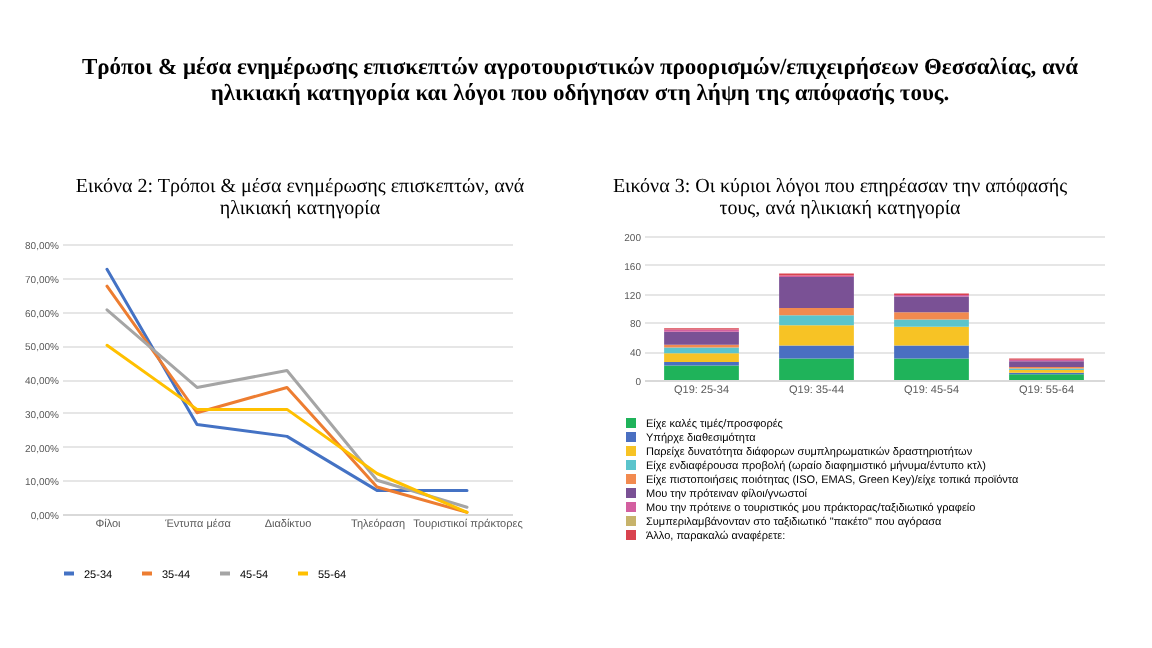  I want to click on text: Τρόποι & μέσα ενημέρωσης επισκεπτών αγροτουριστικών προορισμών/επιχειρήσεων Θεσσαλίας, ανά ηλικιακή κατηγορία και λόγοι που οδήγησαν στη λήψη της απόφασής τους., so click(580, 82).